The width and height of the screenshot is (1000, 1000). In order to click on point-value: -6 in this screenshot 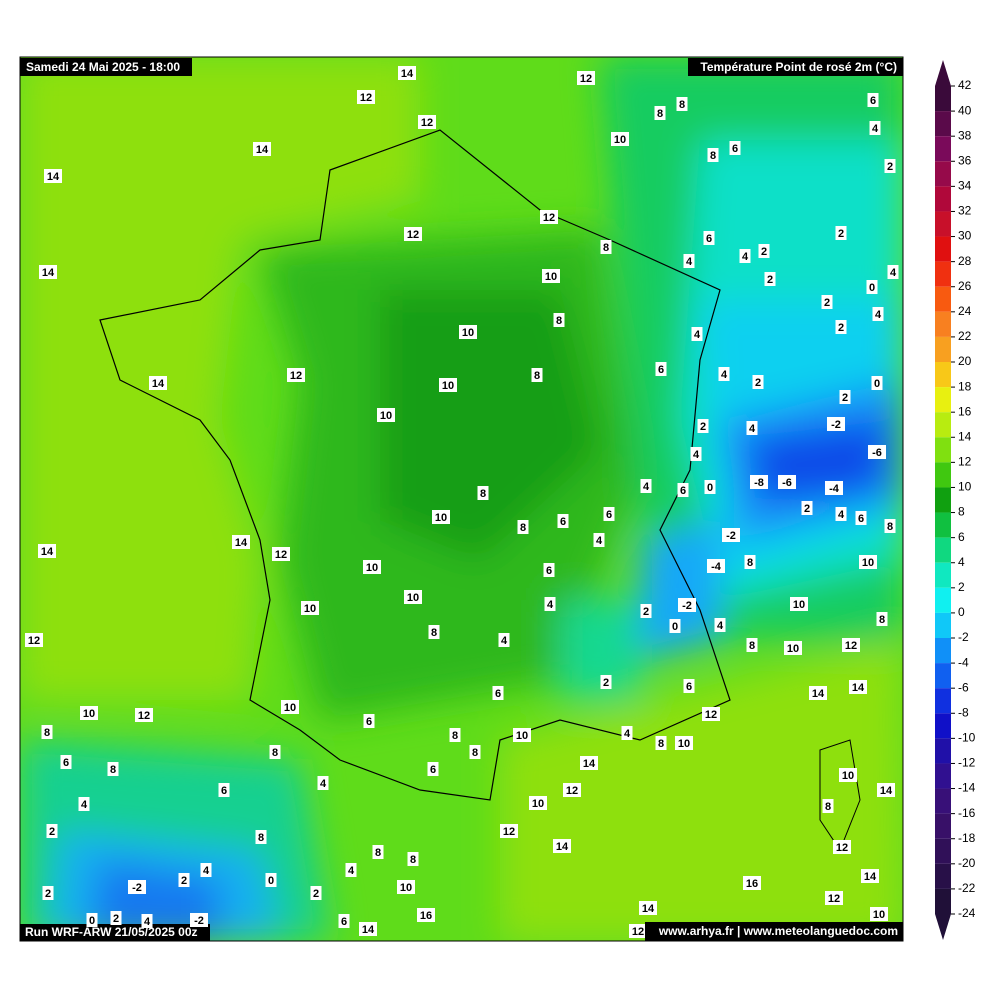, I will do `click(787, 483)`.